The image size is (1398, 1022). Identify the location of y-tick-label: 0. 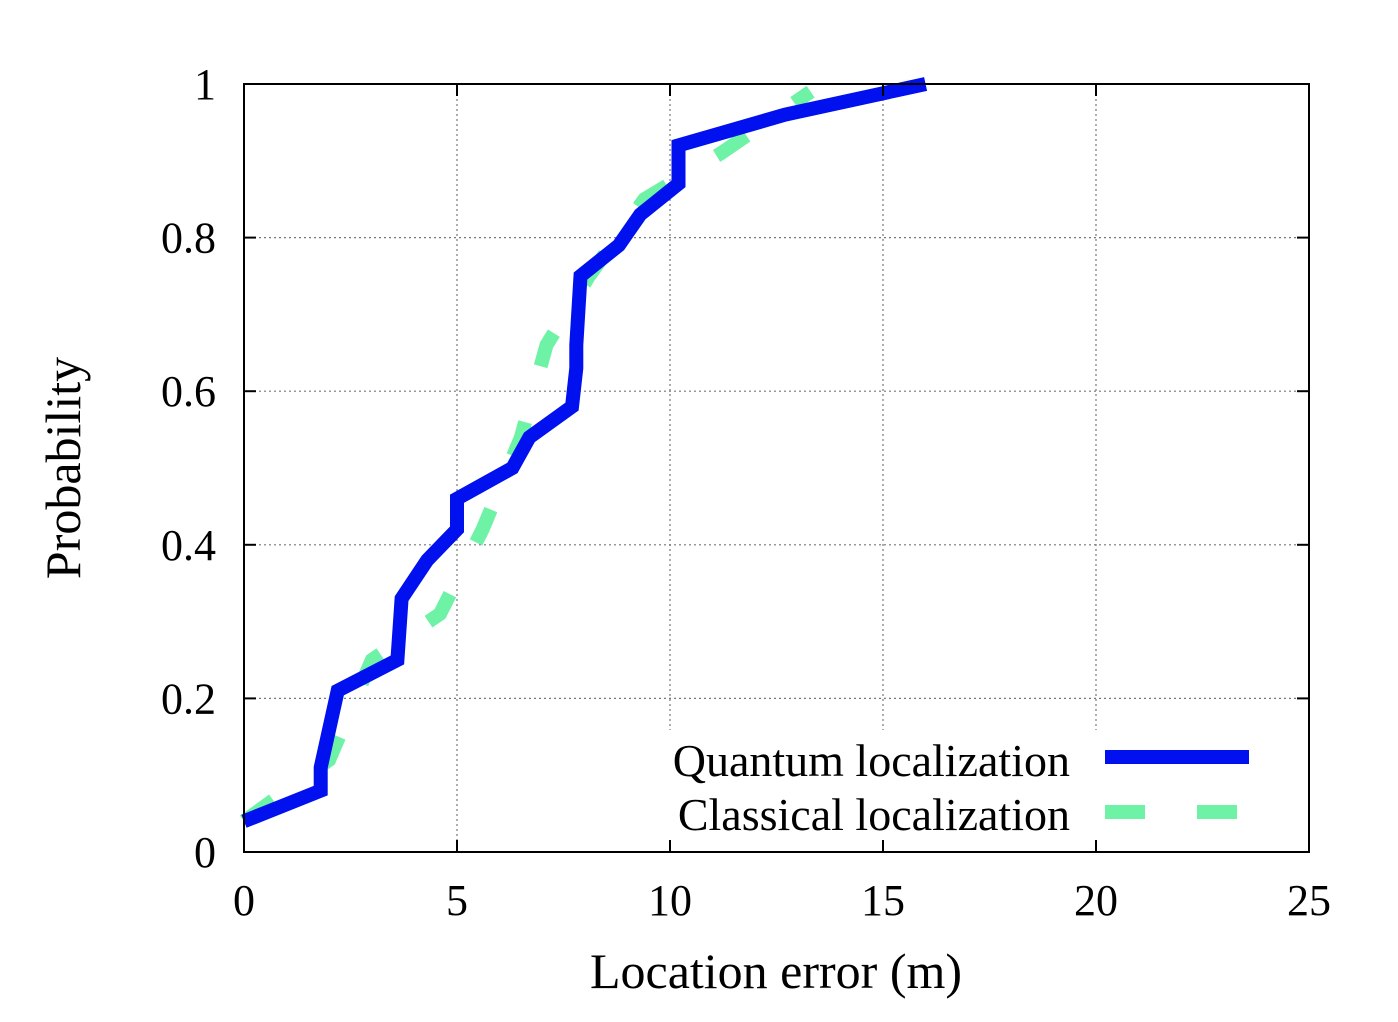
(205, 852).